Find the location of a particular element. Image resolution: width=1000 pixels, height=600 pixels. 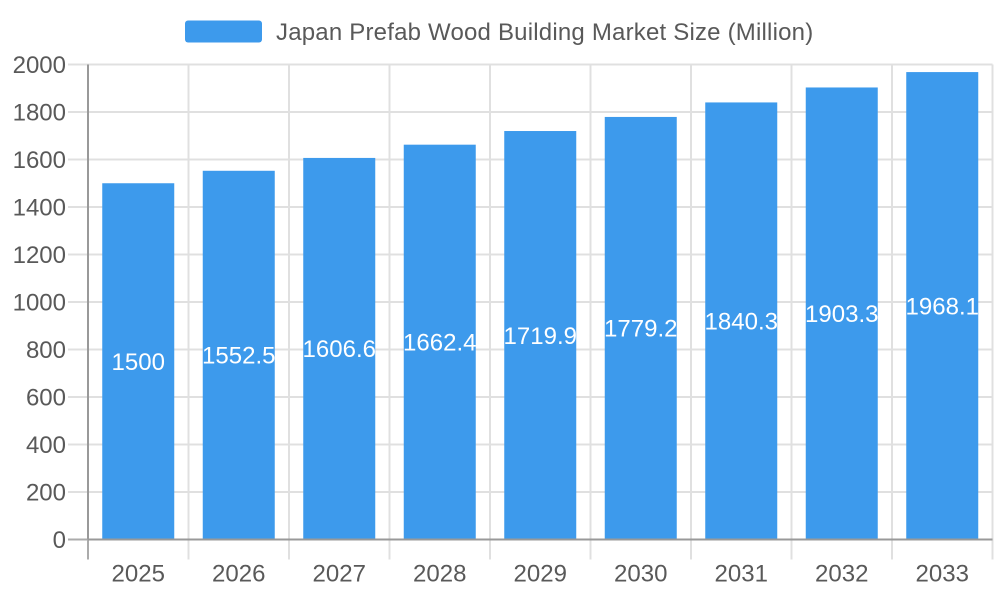

svg-text: 600 is located at coordinates (46, 398).